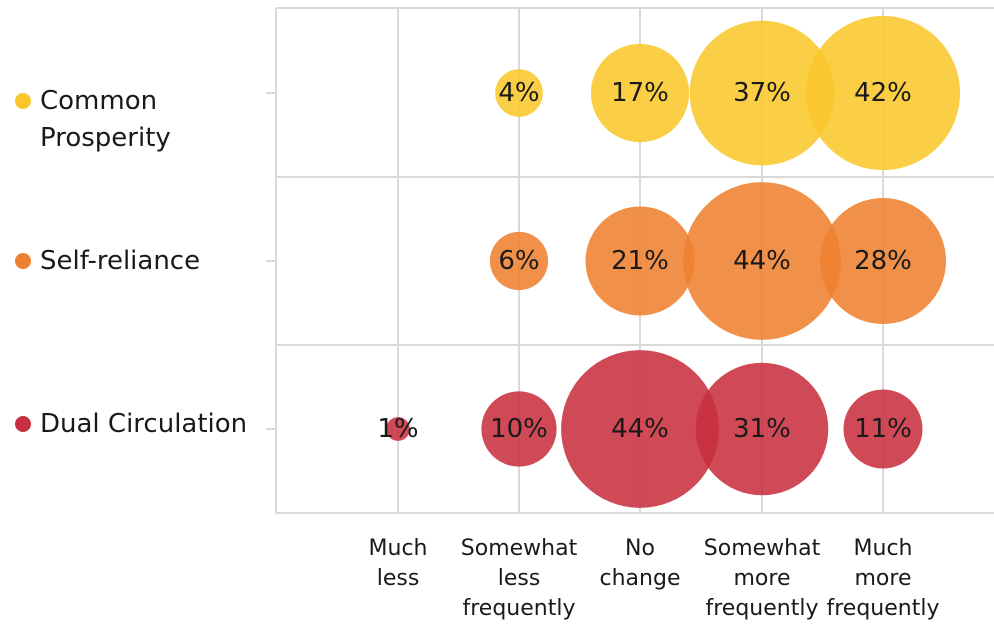 The height and width of the screenshot is (625, 994). What do you see at coordinates (762, 578) in the screenshot?
I see `category-tick-label: Somewhat more frequently` at bounding box center [762, 578].